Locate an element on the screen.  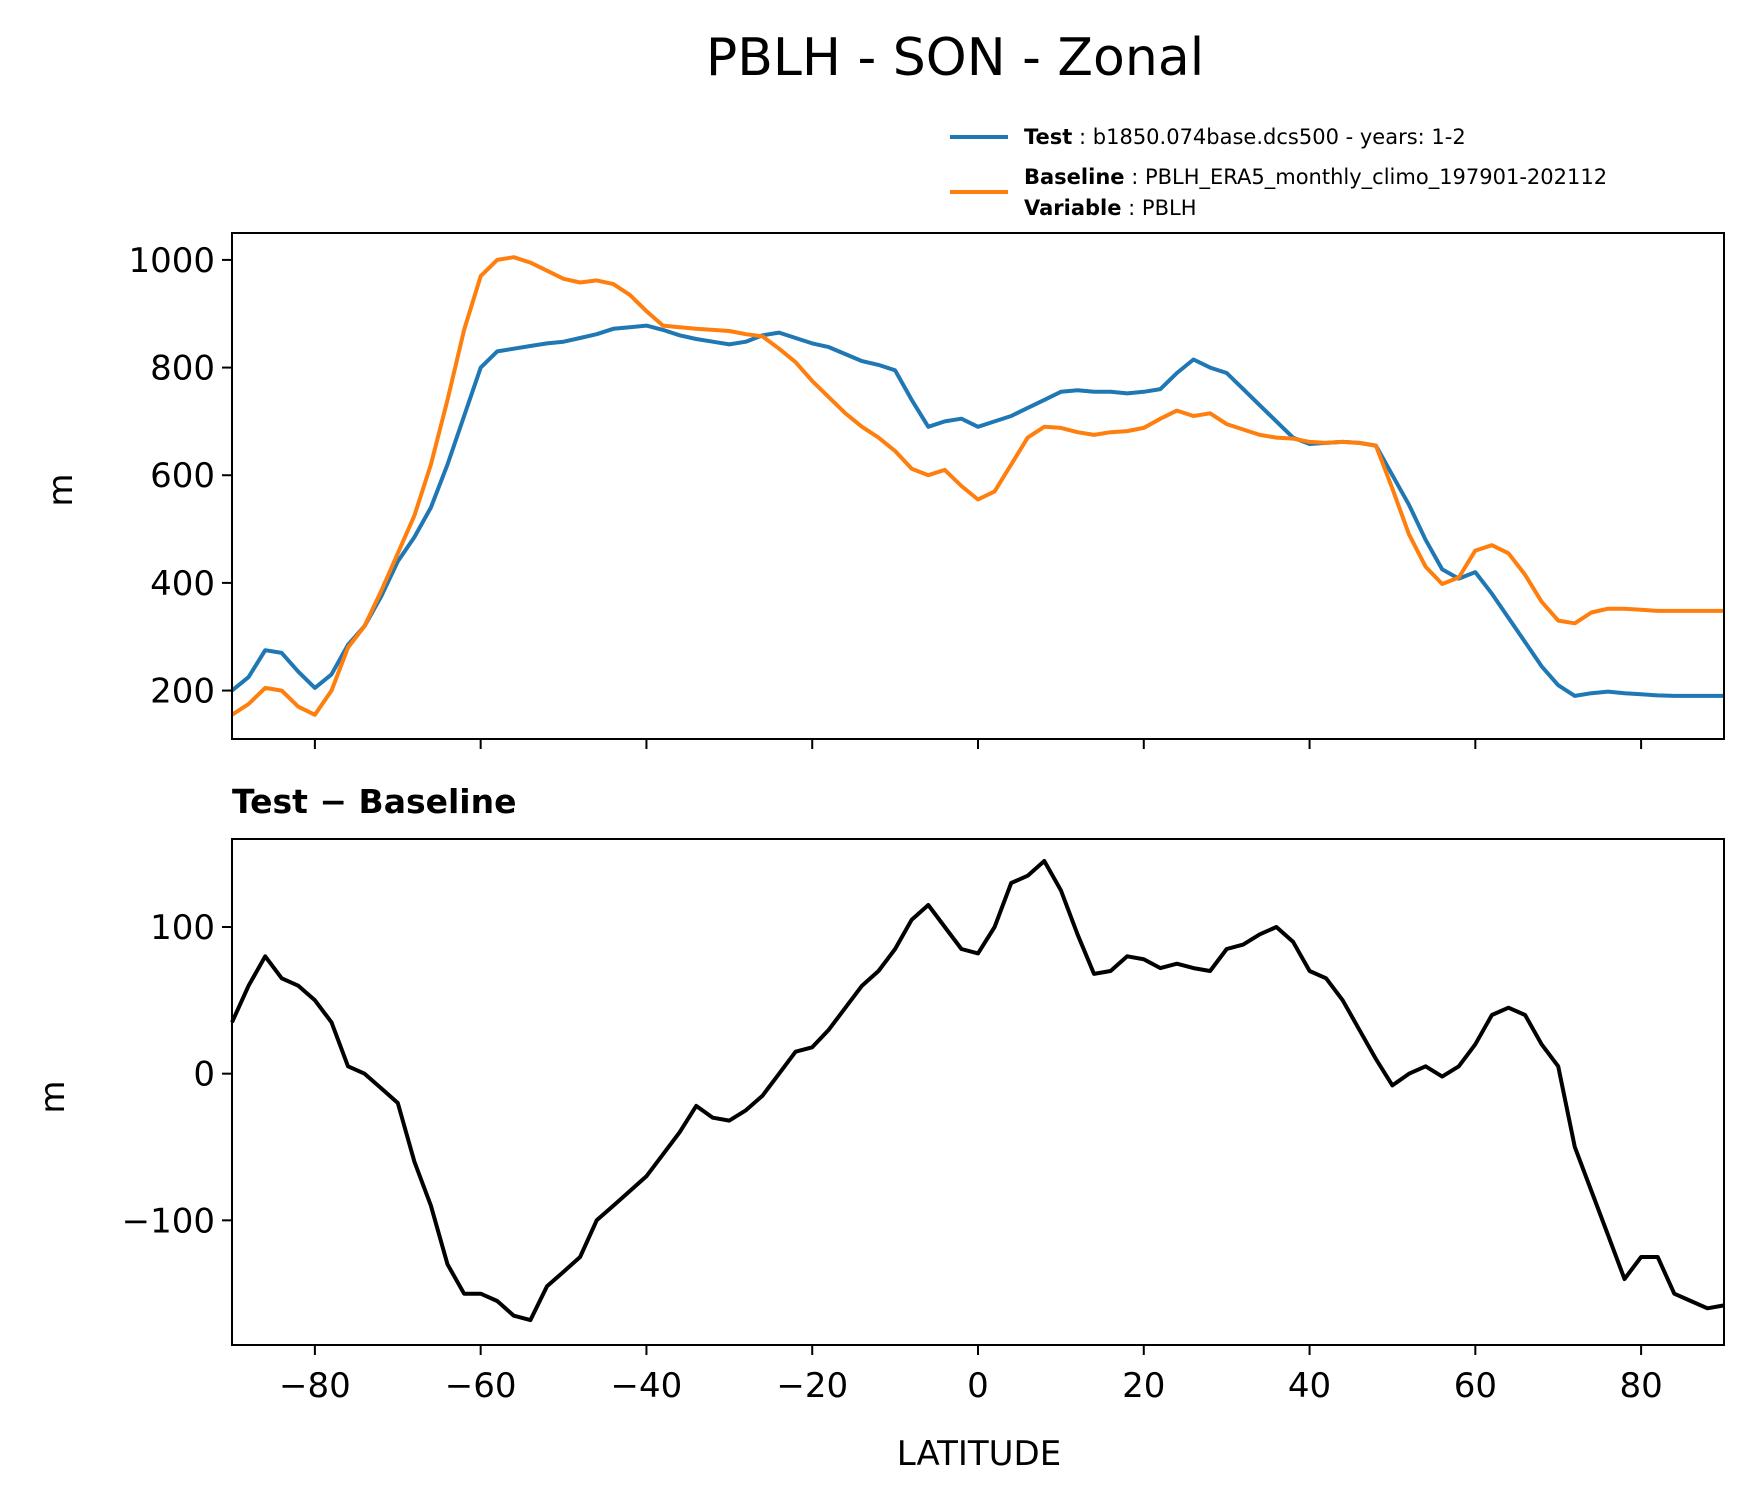
bottom-title: Test − Baseline is located at coordinates (374, 801).